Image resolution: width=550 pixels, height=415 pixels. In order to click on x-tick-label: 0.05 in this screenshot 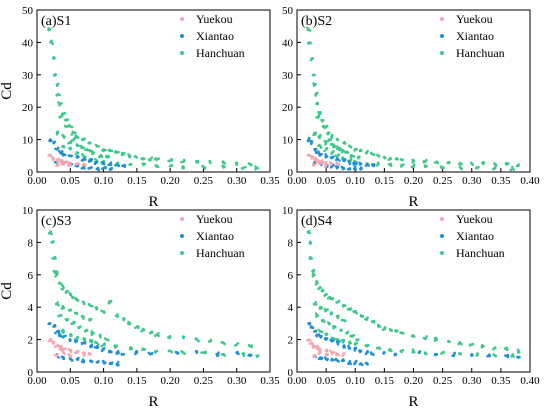, I will do `click(71, 181)`.